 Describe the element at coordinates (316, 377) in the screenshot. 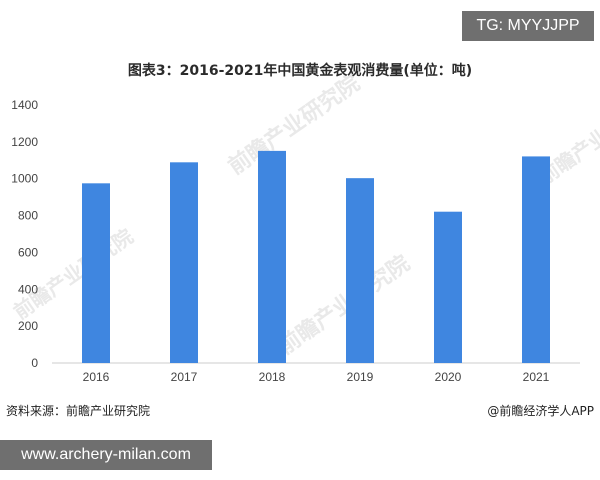

I see `x-axis: 2016 2017 2018 2019 2020 2021` at that location.